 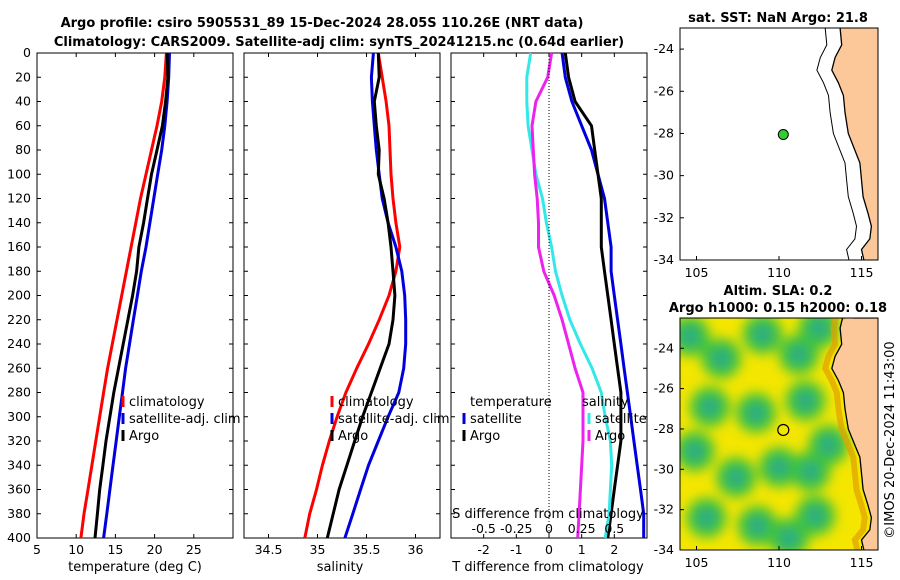 I want to click on depth-tick-label: 300, so click(x=19, y=416).